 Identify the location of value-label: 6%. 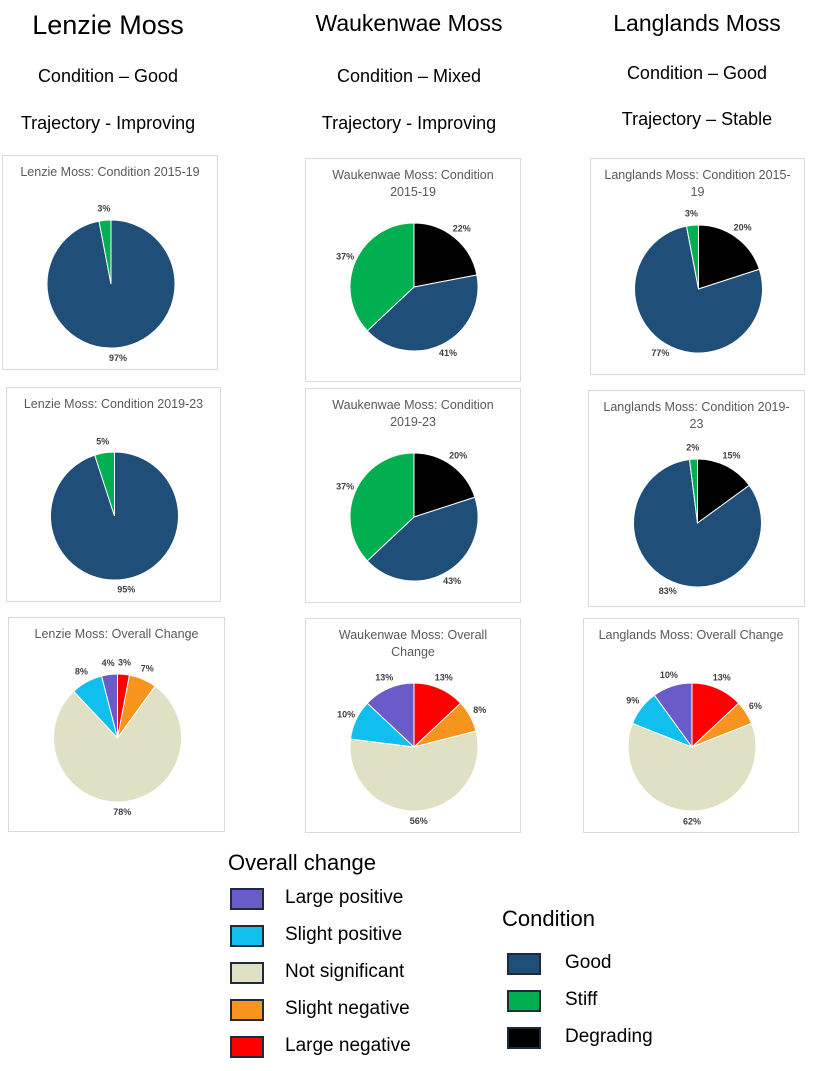
(755, 706).